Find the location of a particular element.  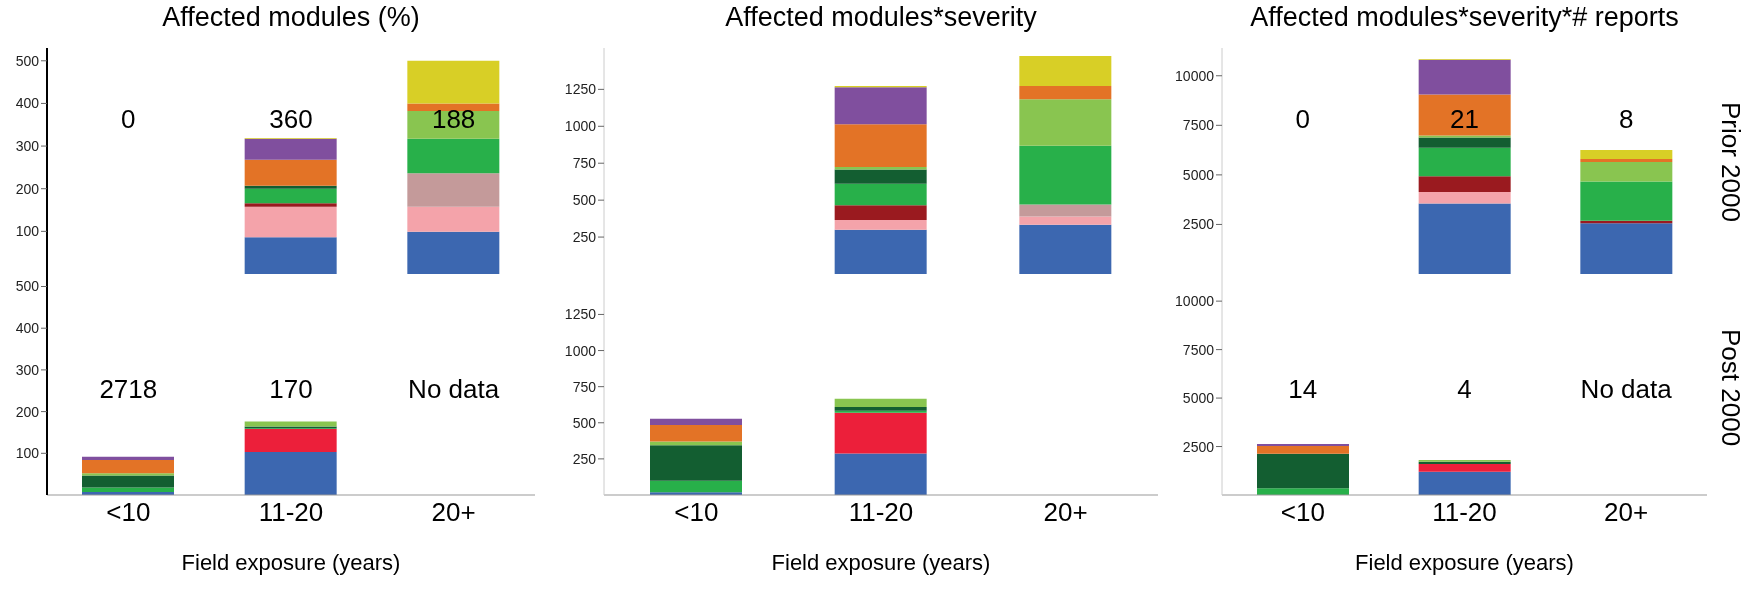

y2-axis-title: Prior 2000 is located at coordinates (1730, 162).